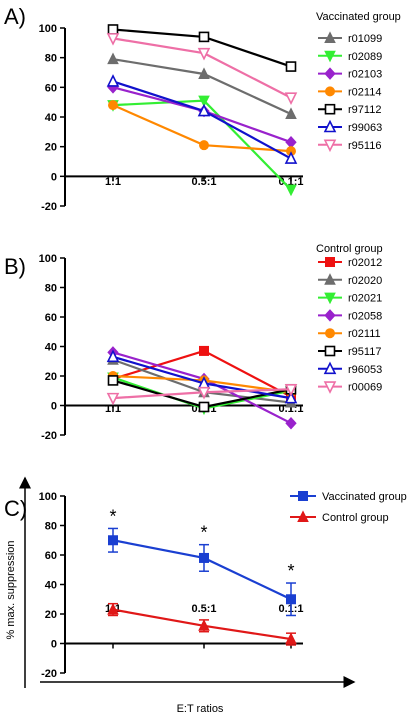  I want to click on y-axis-title: % max. suppression, so click(11, 589).